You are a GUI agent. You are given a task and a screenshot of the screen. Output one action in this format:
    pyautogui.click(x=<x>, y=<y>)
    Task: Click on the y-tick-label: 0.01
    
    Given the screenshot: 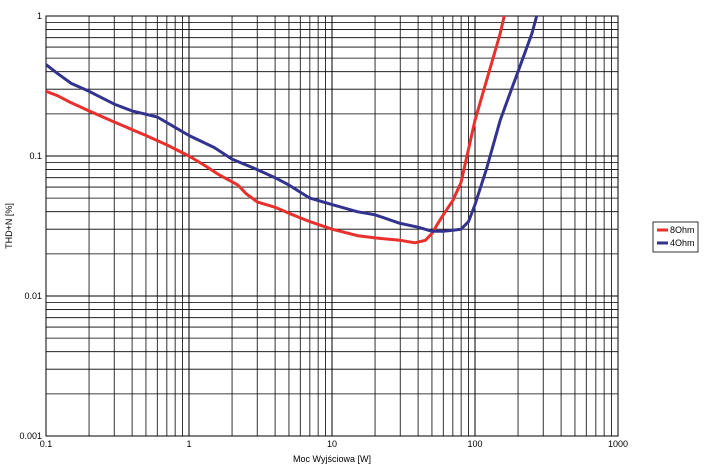 What is the action you would take?
    pyautogui.click(x=33, y=296)
    